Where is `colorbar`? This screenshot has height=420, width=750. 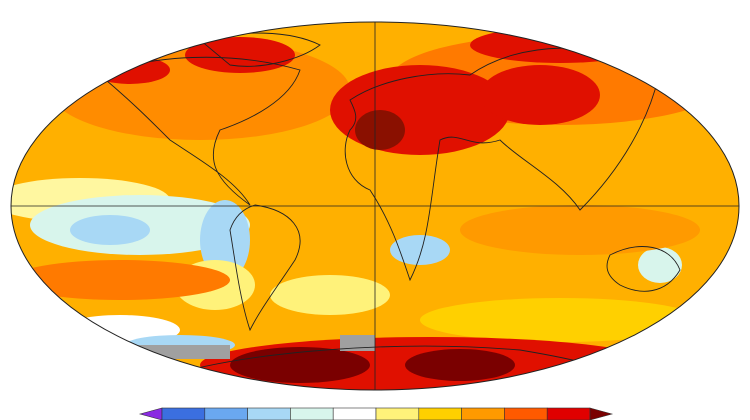 colorbar is located at coordinates (376, 413).